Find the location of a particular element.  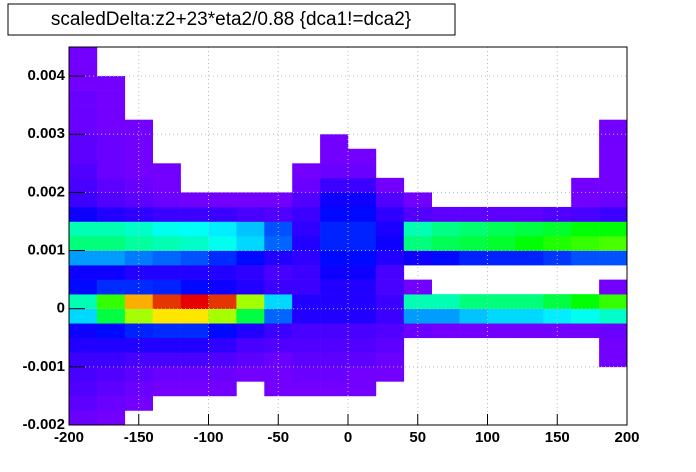

x-tick-label: 0 is located at coordinates (348, 437).